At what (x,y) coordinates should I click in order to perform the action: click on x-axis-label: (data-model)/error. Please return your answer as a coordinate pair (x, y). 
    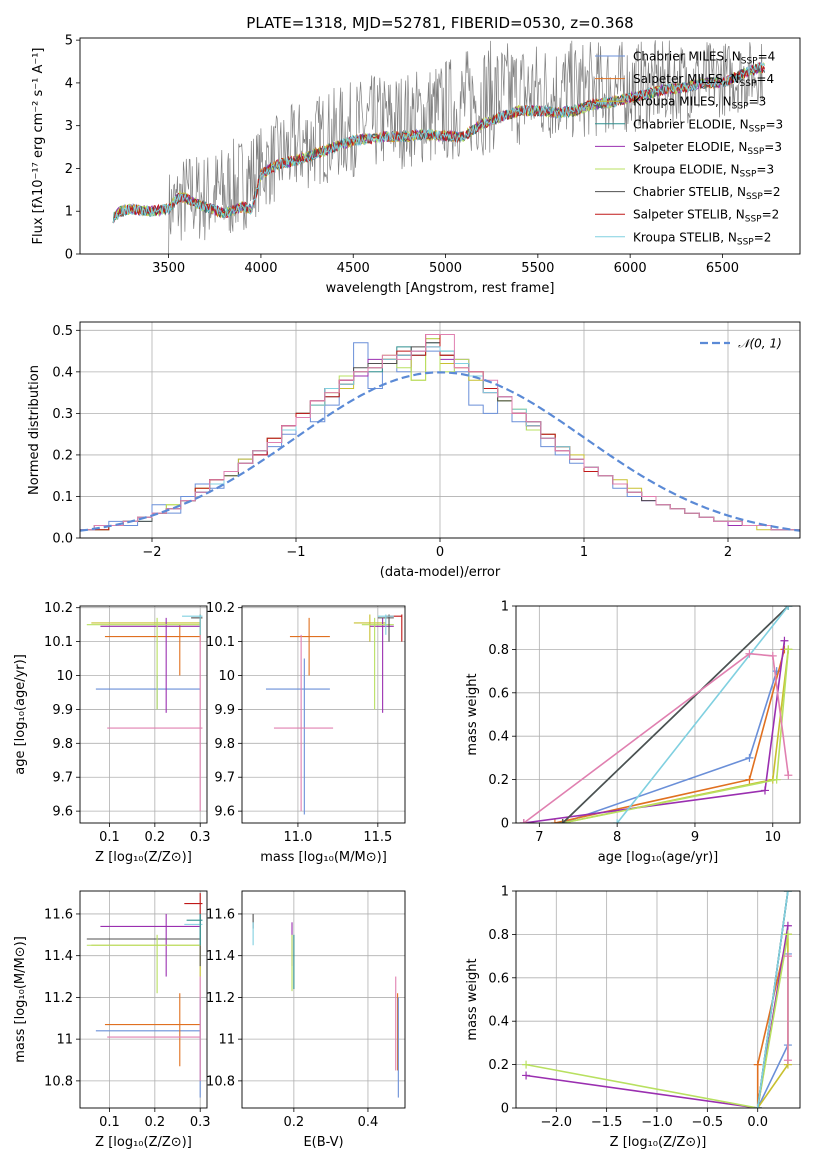
    Looking at the image, I should click on (440, 572).